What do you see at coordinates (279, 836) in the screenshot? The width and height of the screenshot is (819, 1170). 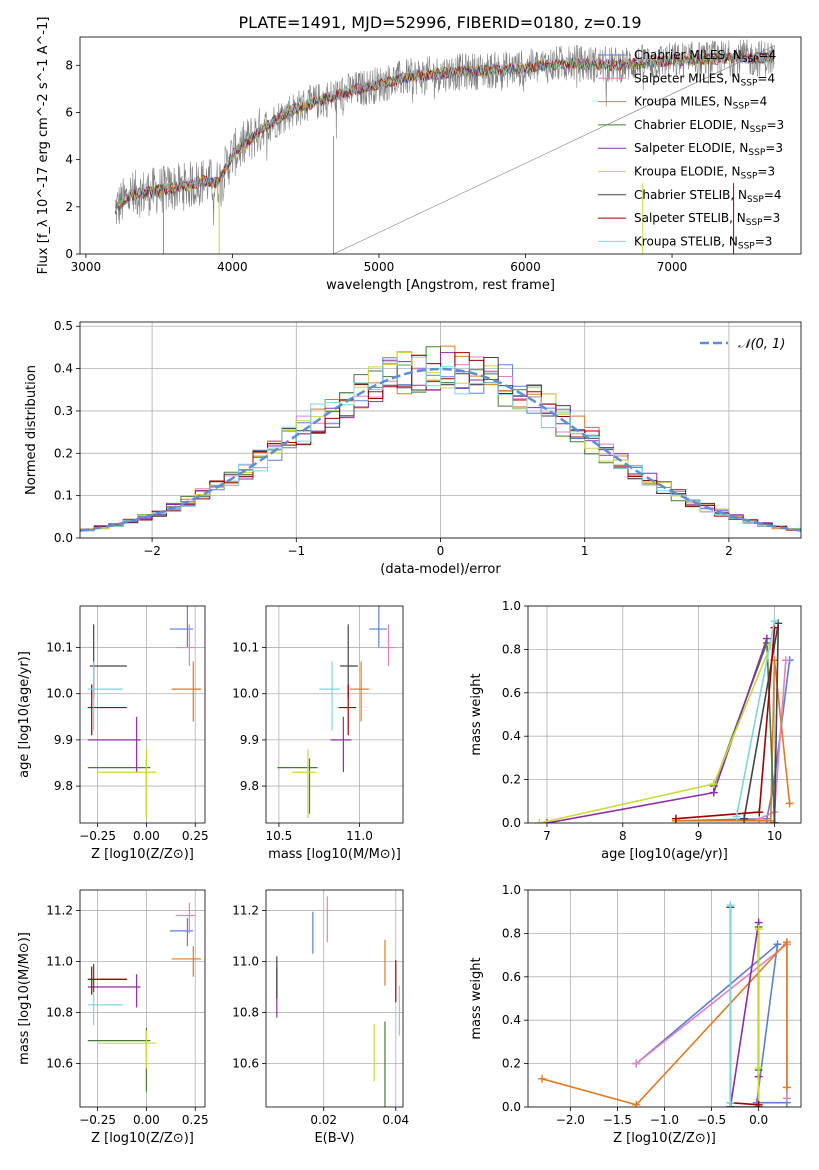 I see `x-tick-label: 10.5` at bounding box center [279, 836].